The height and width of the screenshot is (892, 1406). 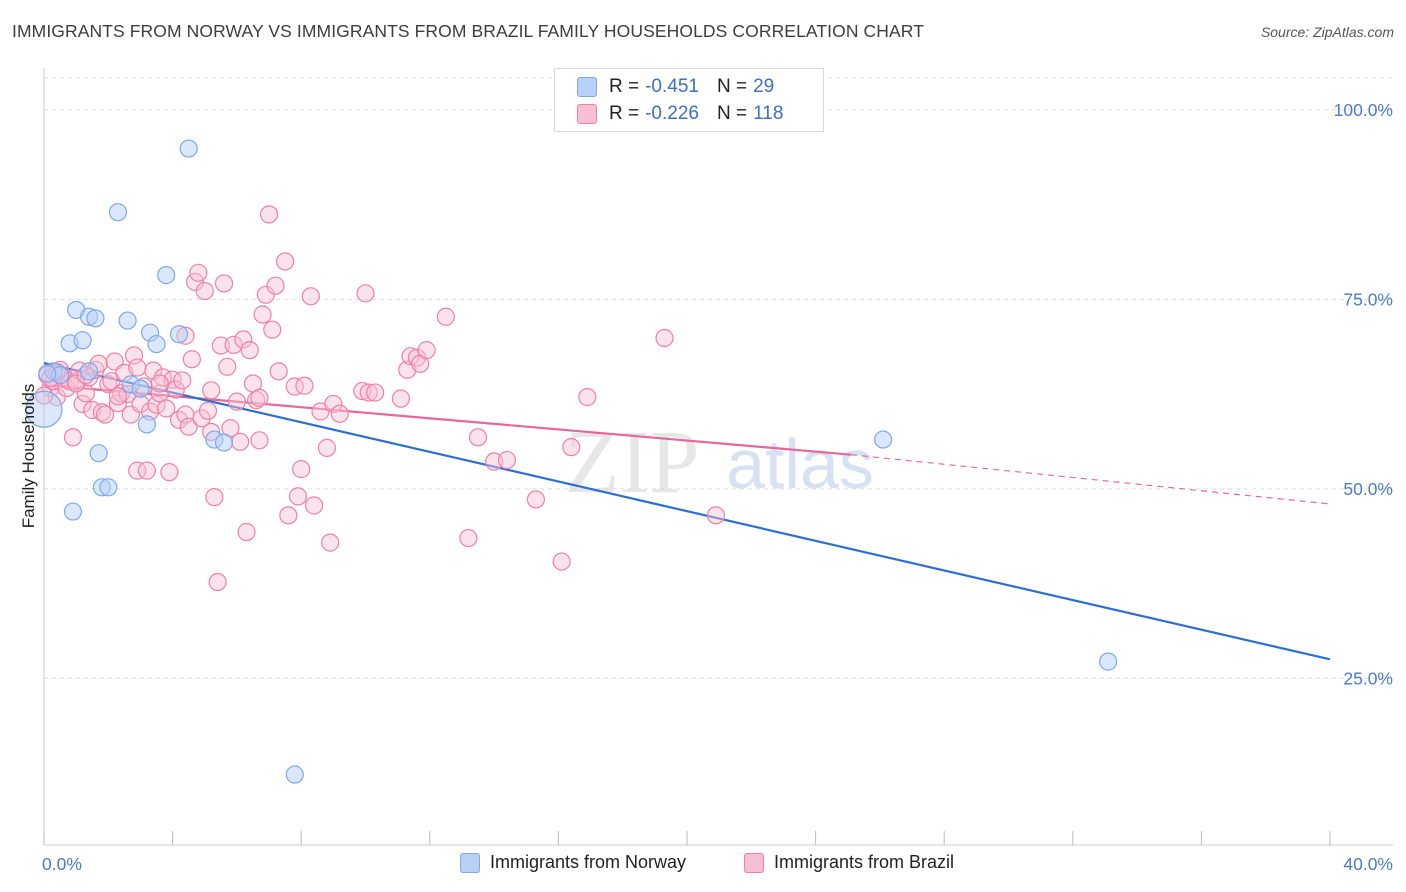 What do you see at coordinates (587, 114) in the screenshot?
I see `legend-swatch-brazil` at bounding box center [587, 114].